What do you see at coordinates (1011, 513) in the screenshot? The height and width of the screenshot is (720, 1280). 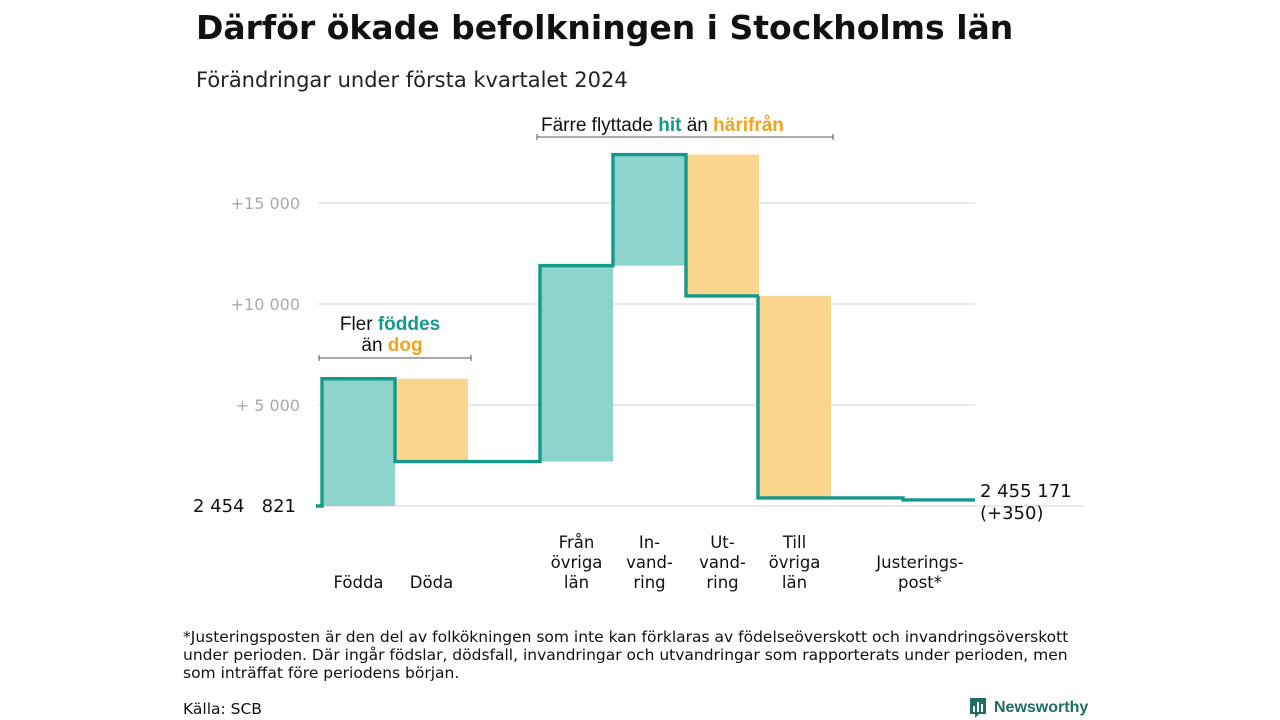 I see `end-change-label: (+350)` at bounding box center [1011, 513].